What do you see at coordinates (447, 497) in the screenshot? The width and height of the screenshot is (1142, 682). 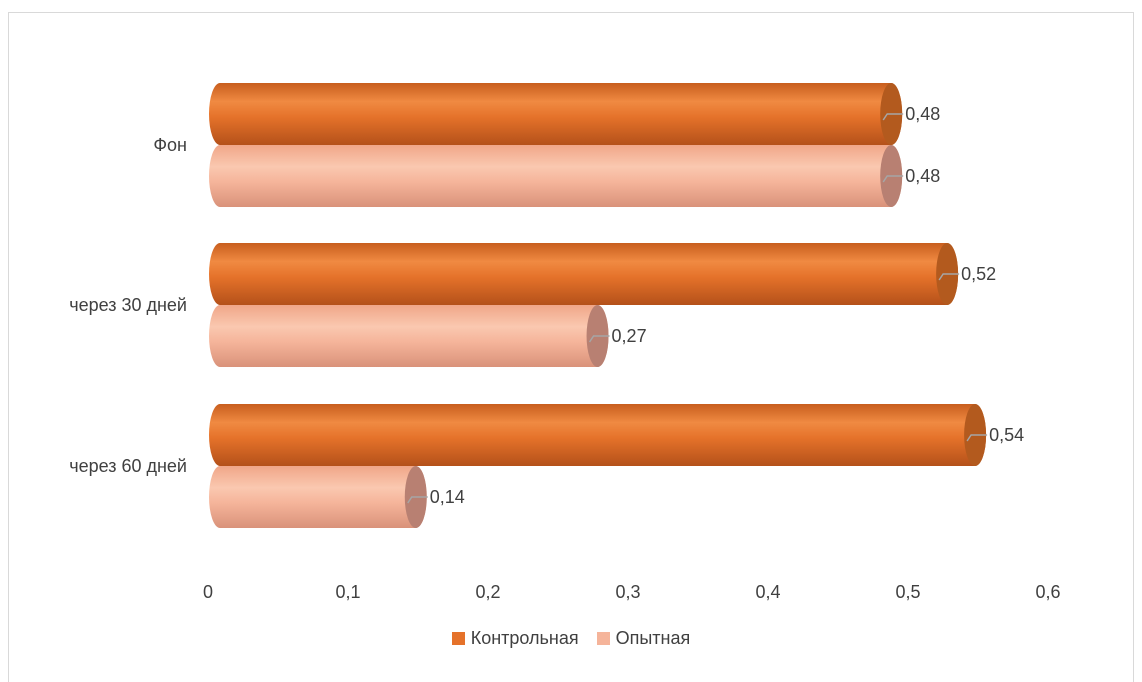 I see `data-label-experimental-60-days: 0,14` at bounding box center [447, 497].